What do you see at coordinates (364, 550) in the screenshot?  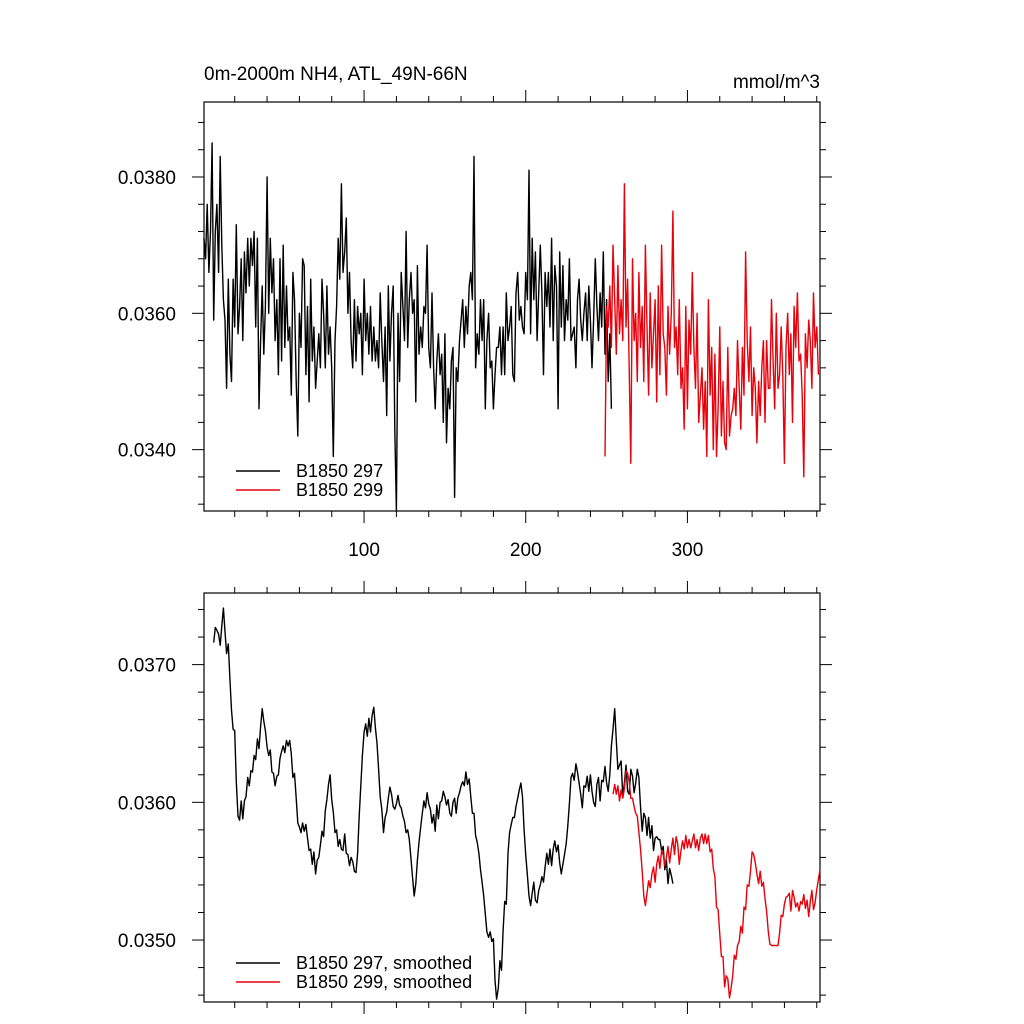 I see `x-tick-label: 100` at bounding box center [364, 550].